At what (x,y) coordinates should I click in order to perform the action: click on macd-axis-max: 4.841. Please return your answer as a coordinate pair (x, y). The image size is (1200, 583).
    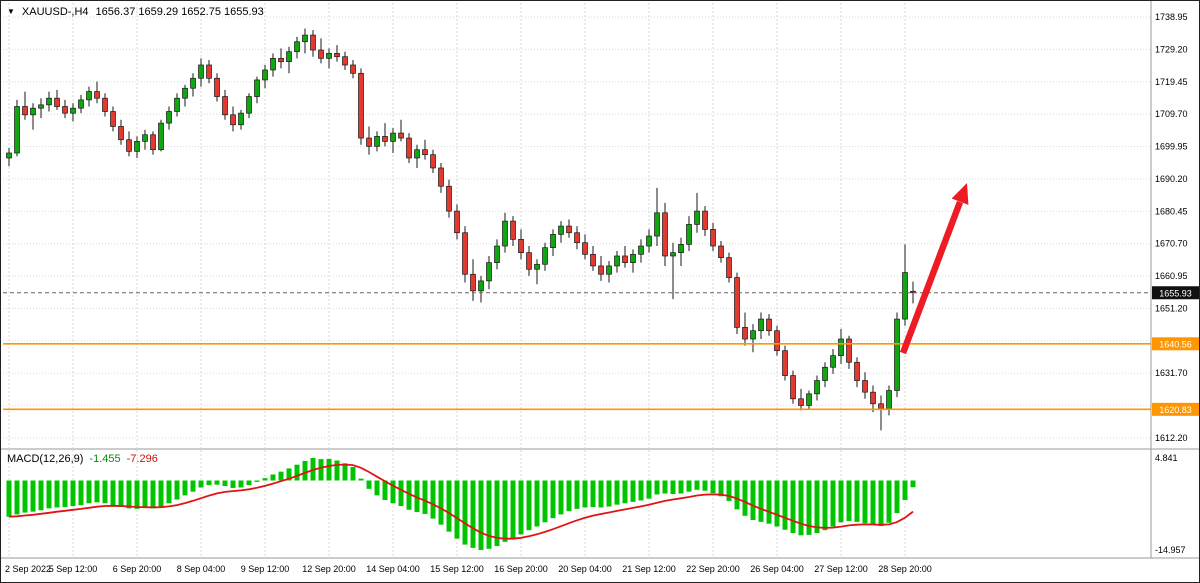
    Looking at the image, I should click on (1166, 458).